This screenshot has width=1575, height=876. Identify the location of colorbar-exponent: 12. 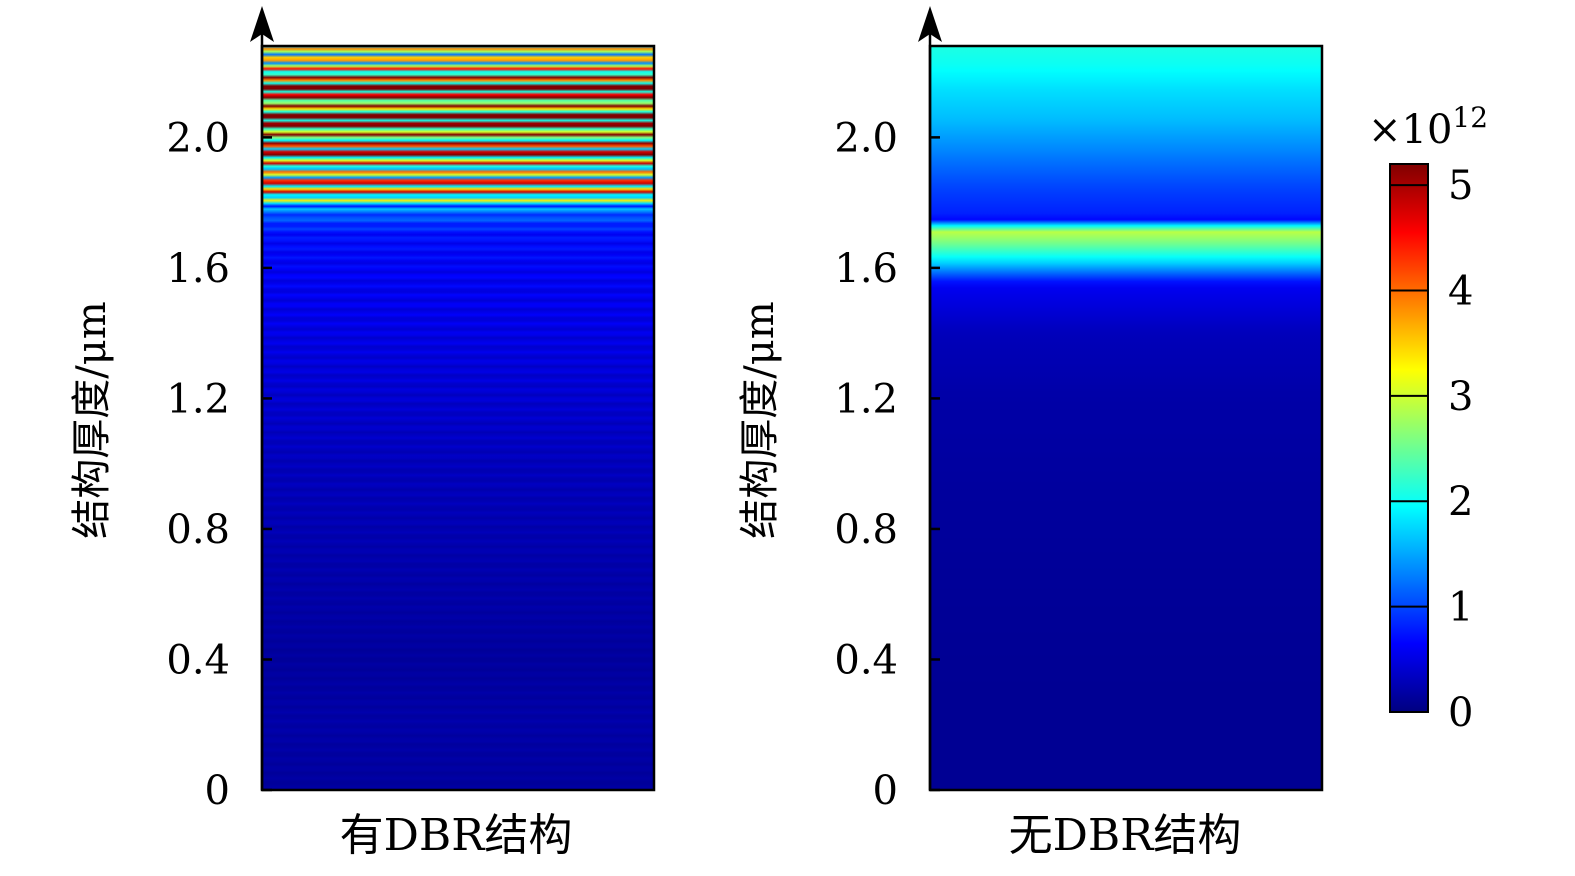
(1470, 117).